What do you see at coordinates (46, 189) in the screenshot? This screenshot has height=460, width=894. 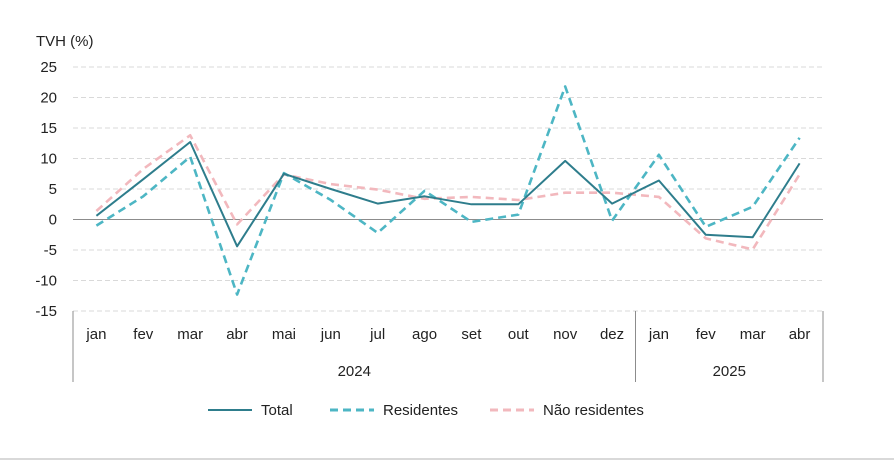 I see `y-axis: -15 -10 -5 0 5 10 15 20 25` at bounding box center [46, 189].